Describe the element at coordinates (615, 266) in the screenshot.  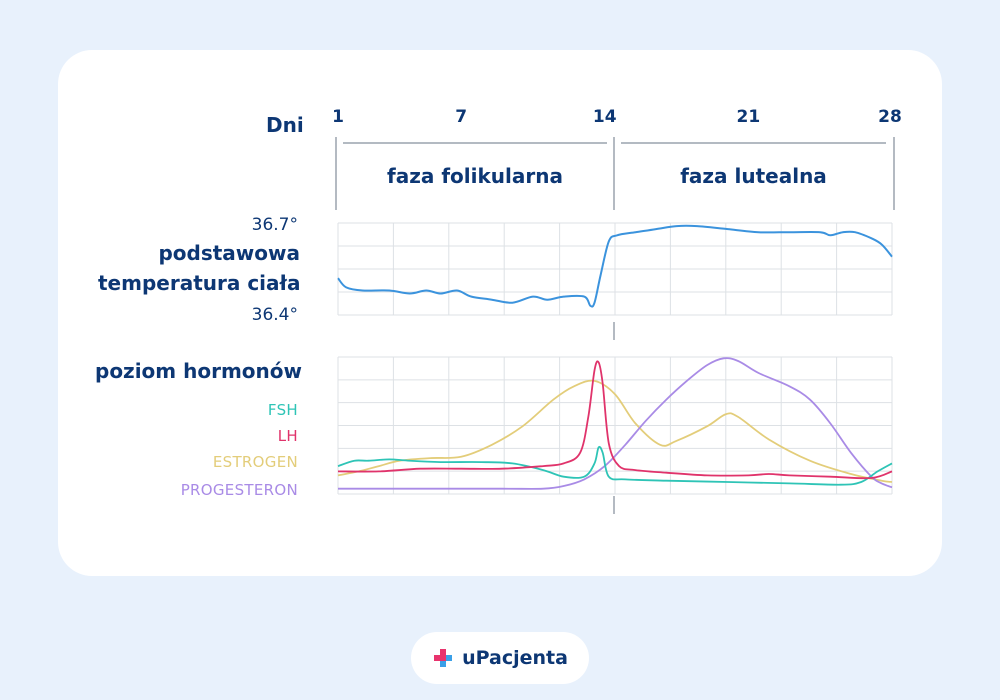
I see `temperature-line` at that location.